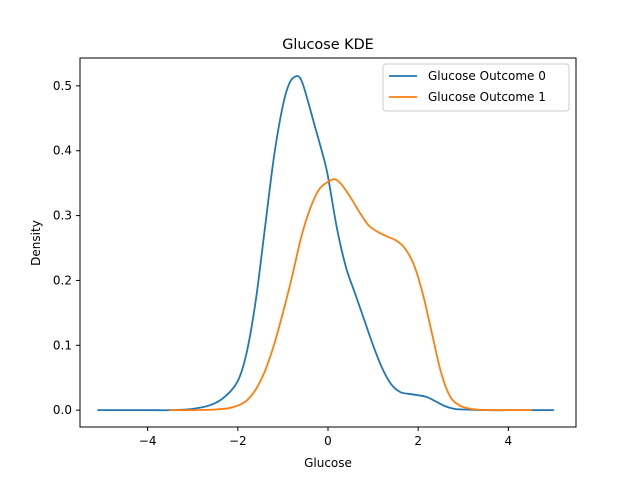 Image resolution: width=640 pixels, height=480 pixels. What do you see at coordinates (62, 151) in the screenshot?
I see `y-tick-label: 0.4` at bounding box center [62, 151].